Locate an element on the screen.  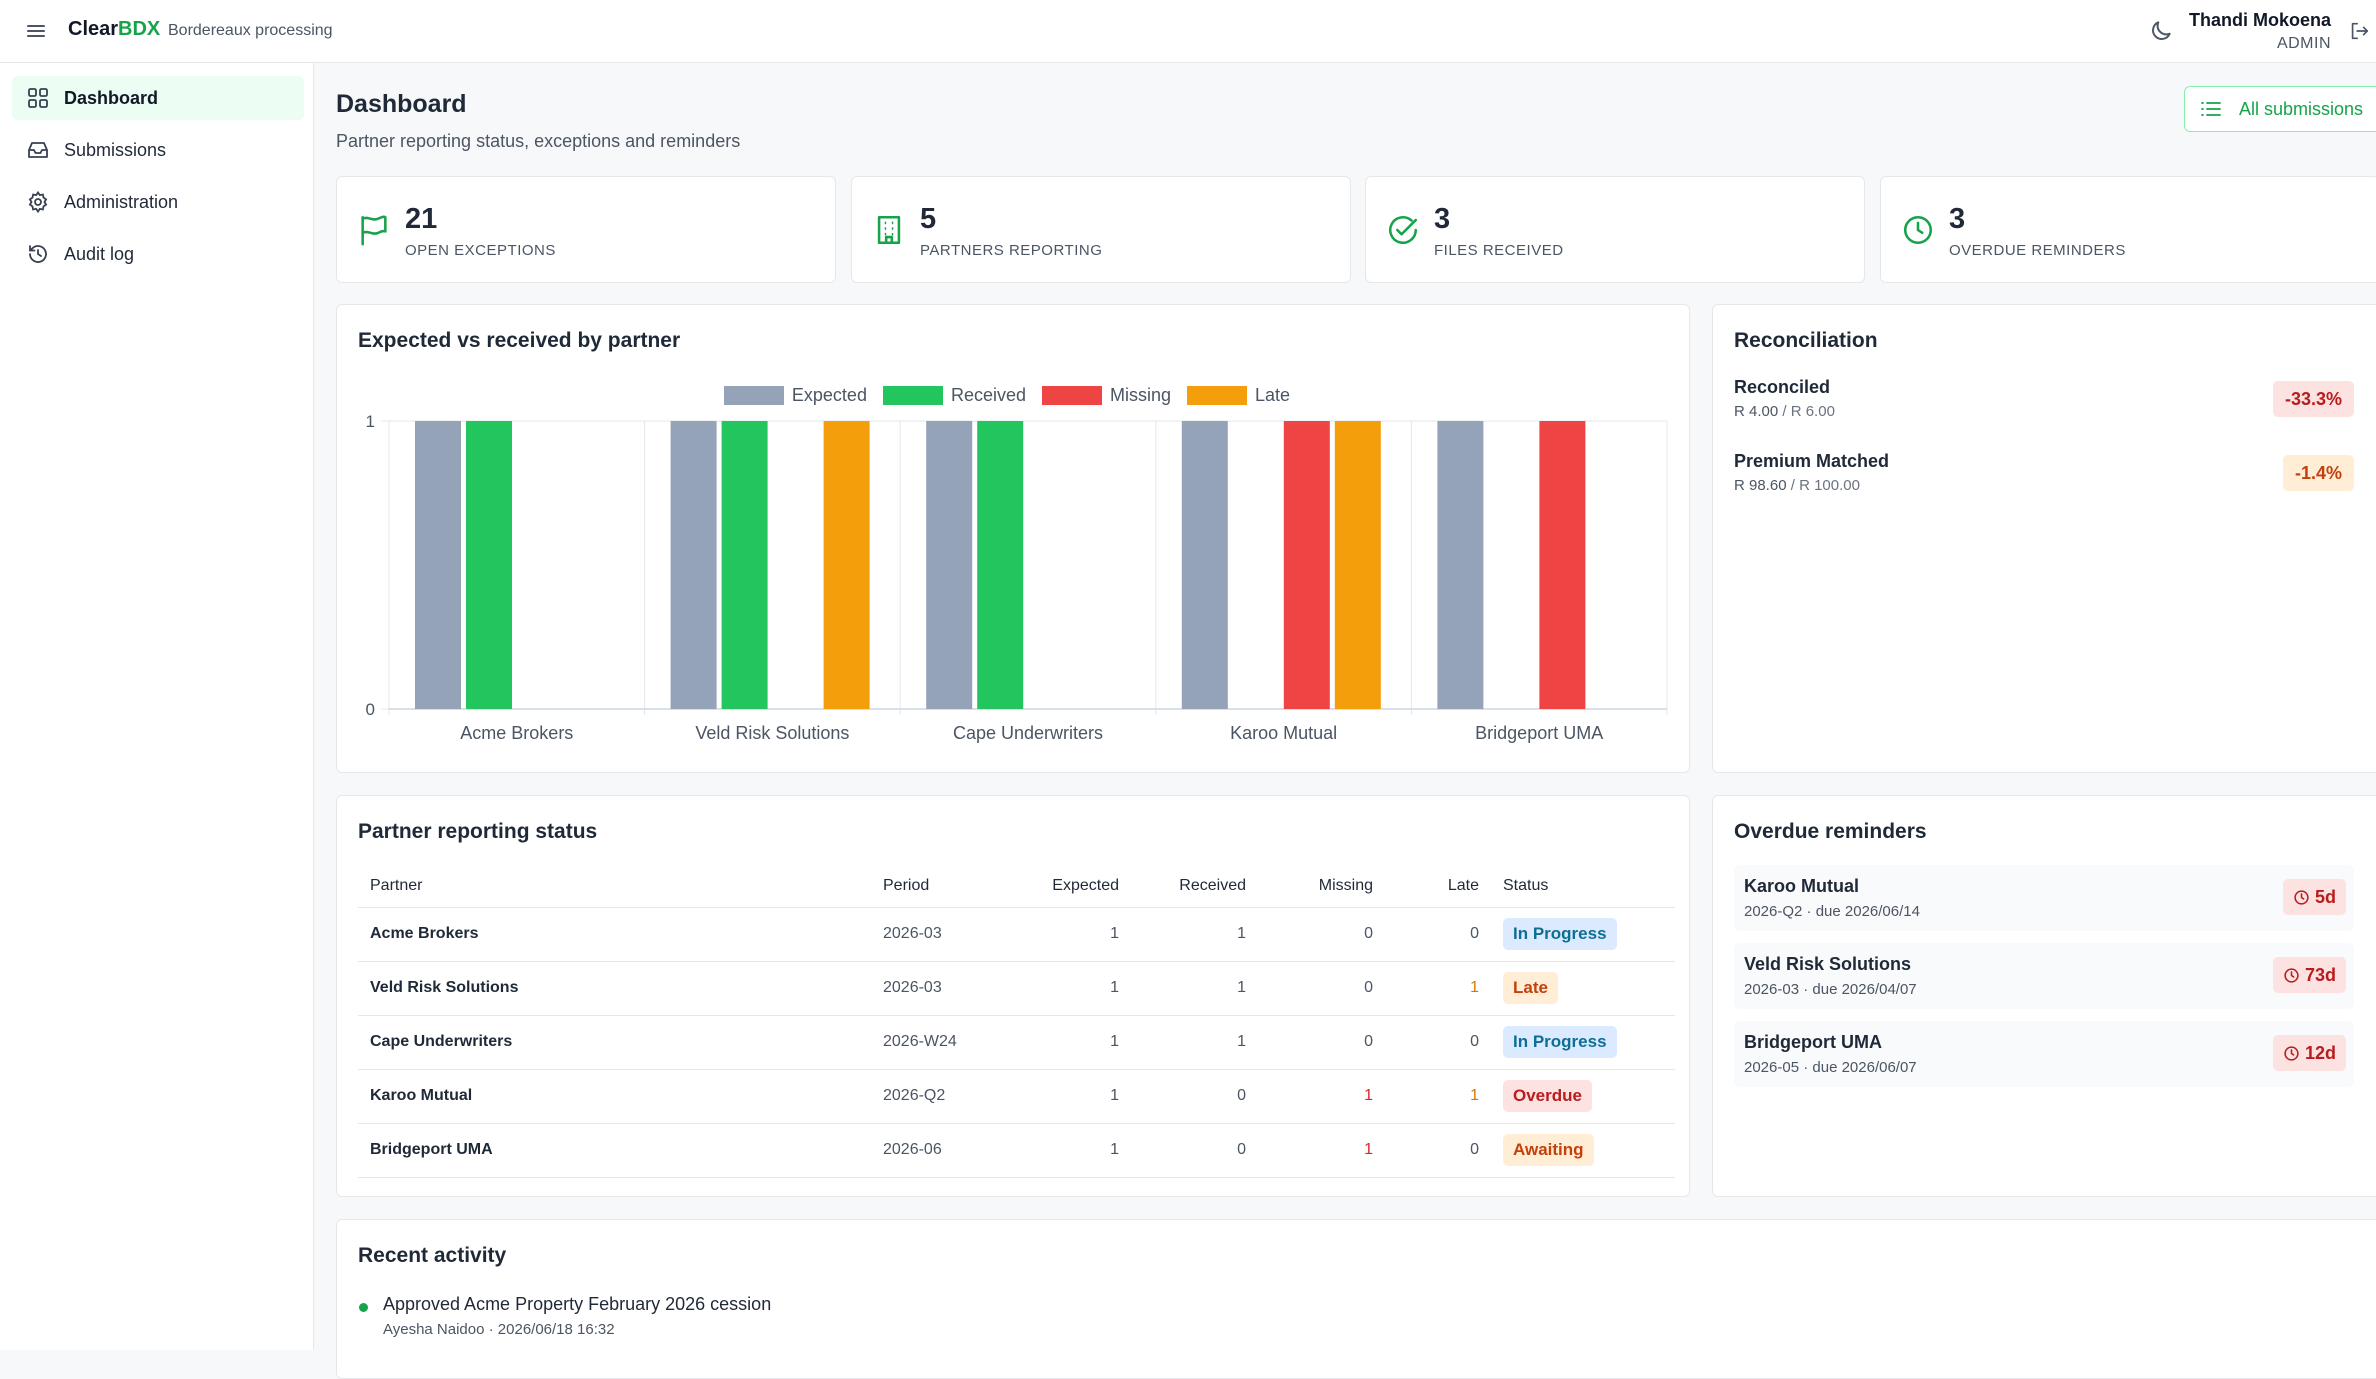
period-cell: 2026-Q2 is located at coordinates (933, 1096).